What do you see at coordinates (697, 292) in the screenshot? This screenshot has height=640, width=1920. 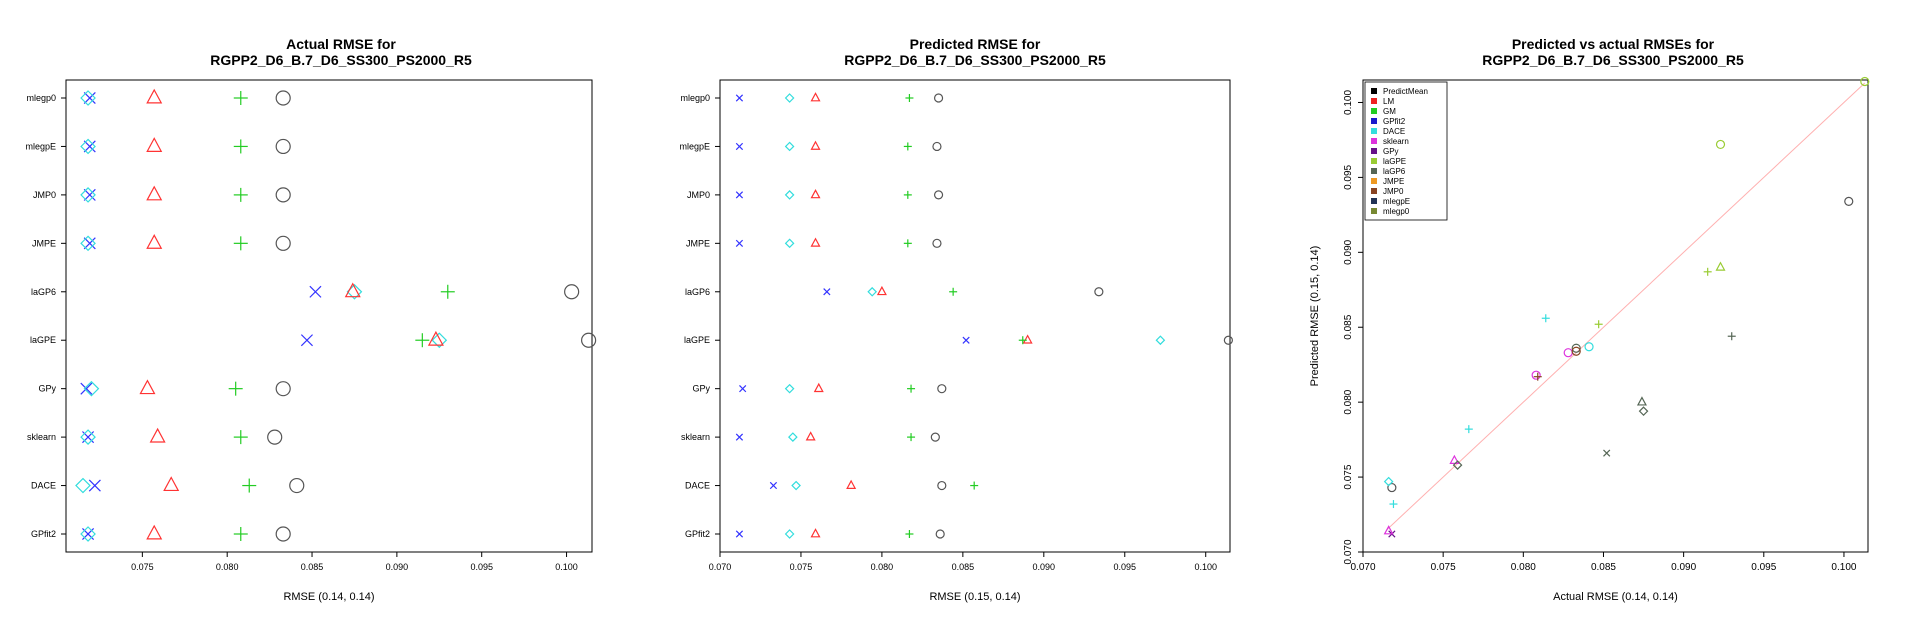 I see `predicted-category-label-5: laGP6` at bounding box center [697, 292].